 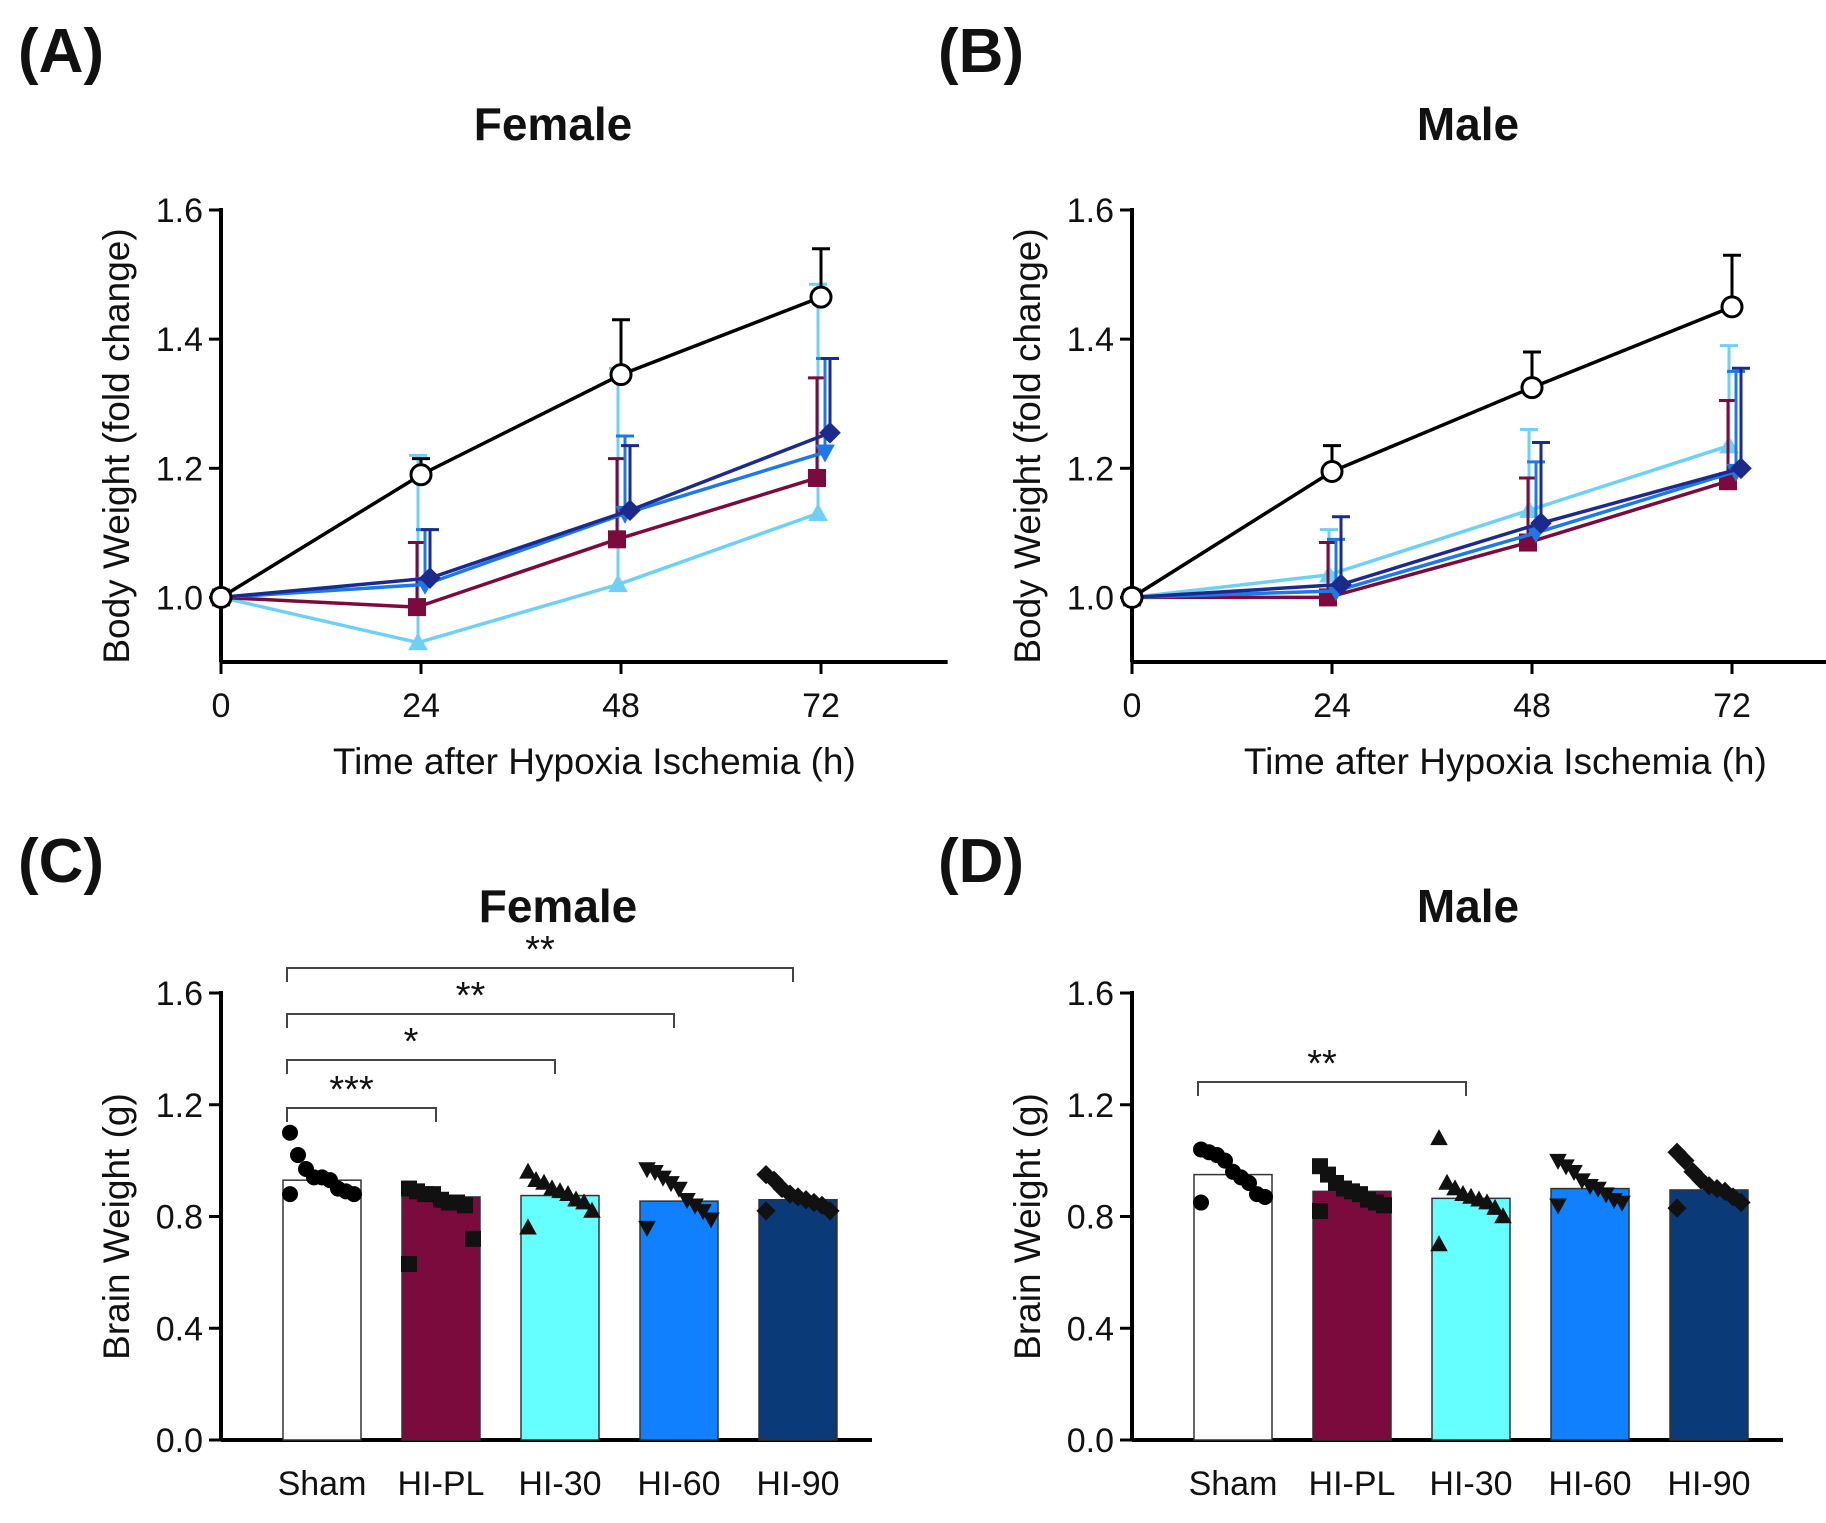 I want to click on significance-label: ***, so click(x=351, y=1090).